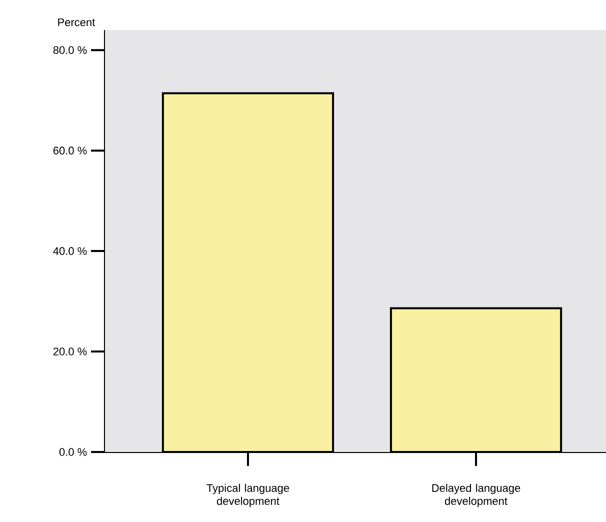 This screenshot has height=522, width=606. Describe the element at coordinates (77, 22) in the screenshot. I see `y-axis-title: Percent` at that location.